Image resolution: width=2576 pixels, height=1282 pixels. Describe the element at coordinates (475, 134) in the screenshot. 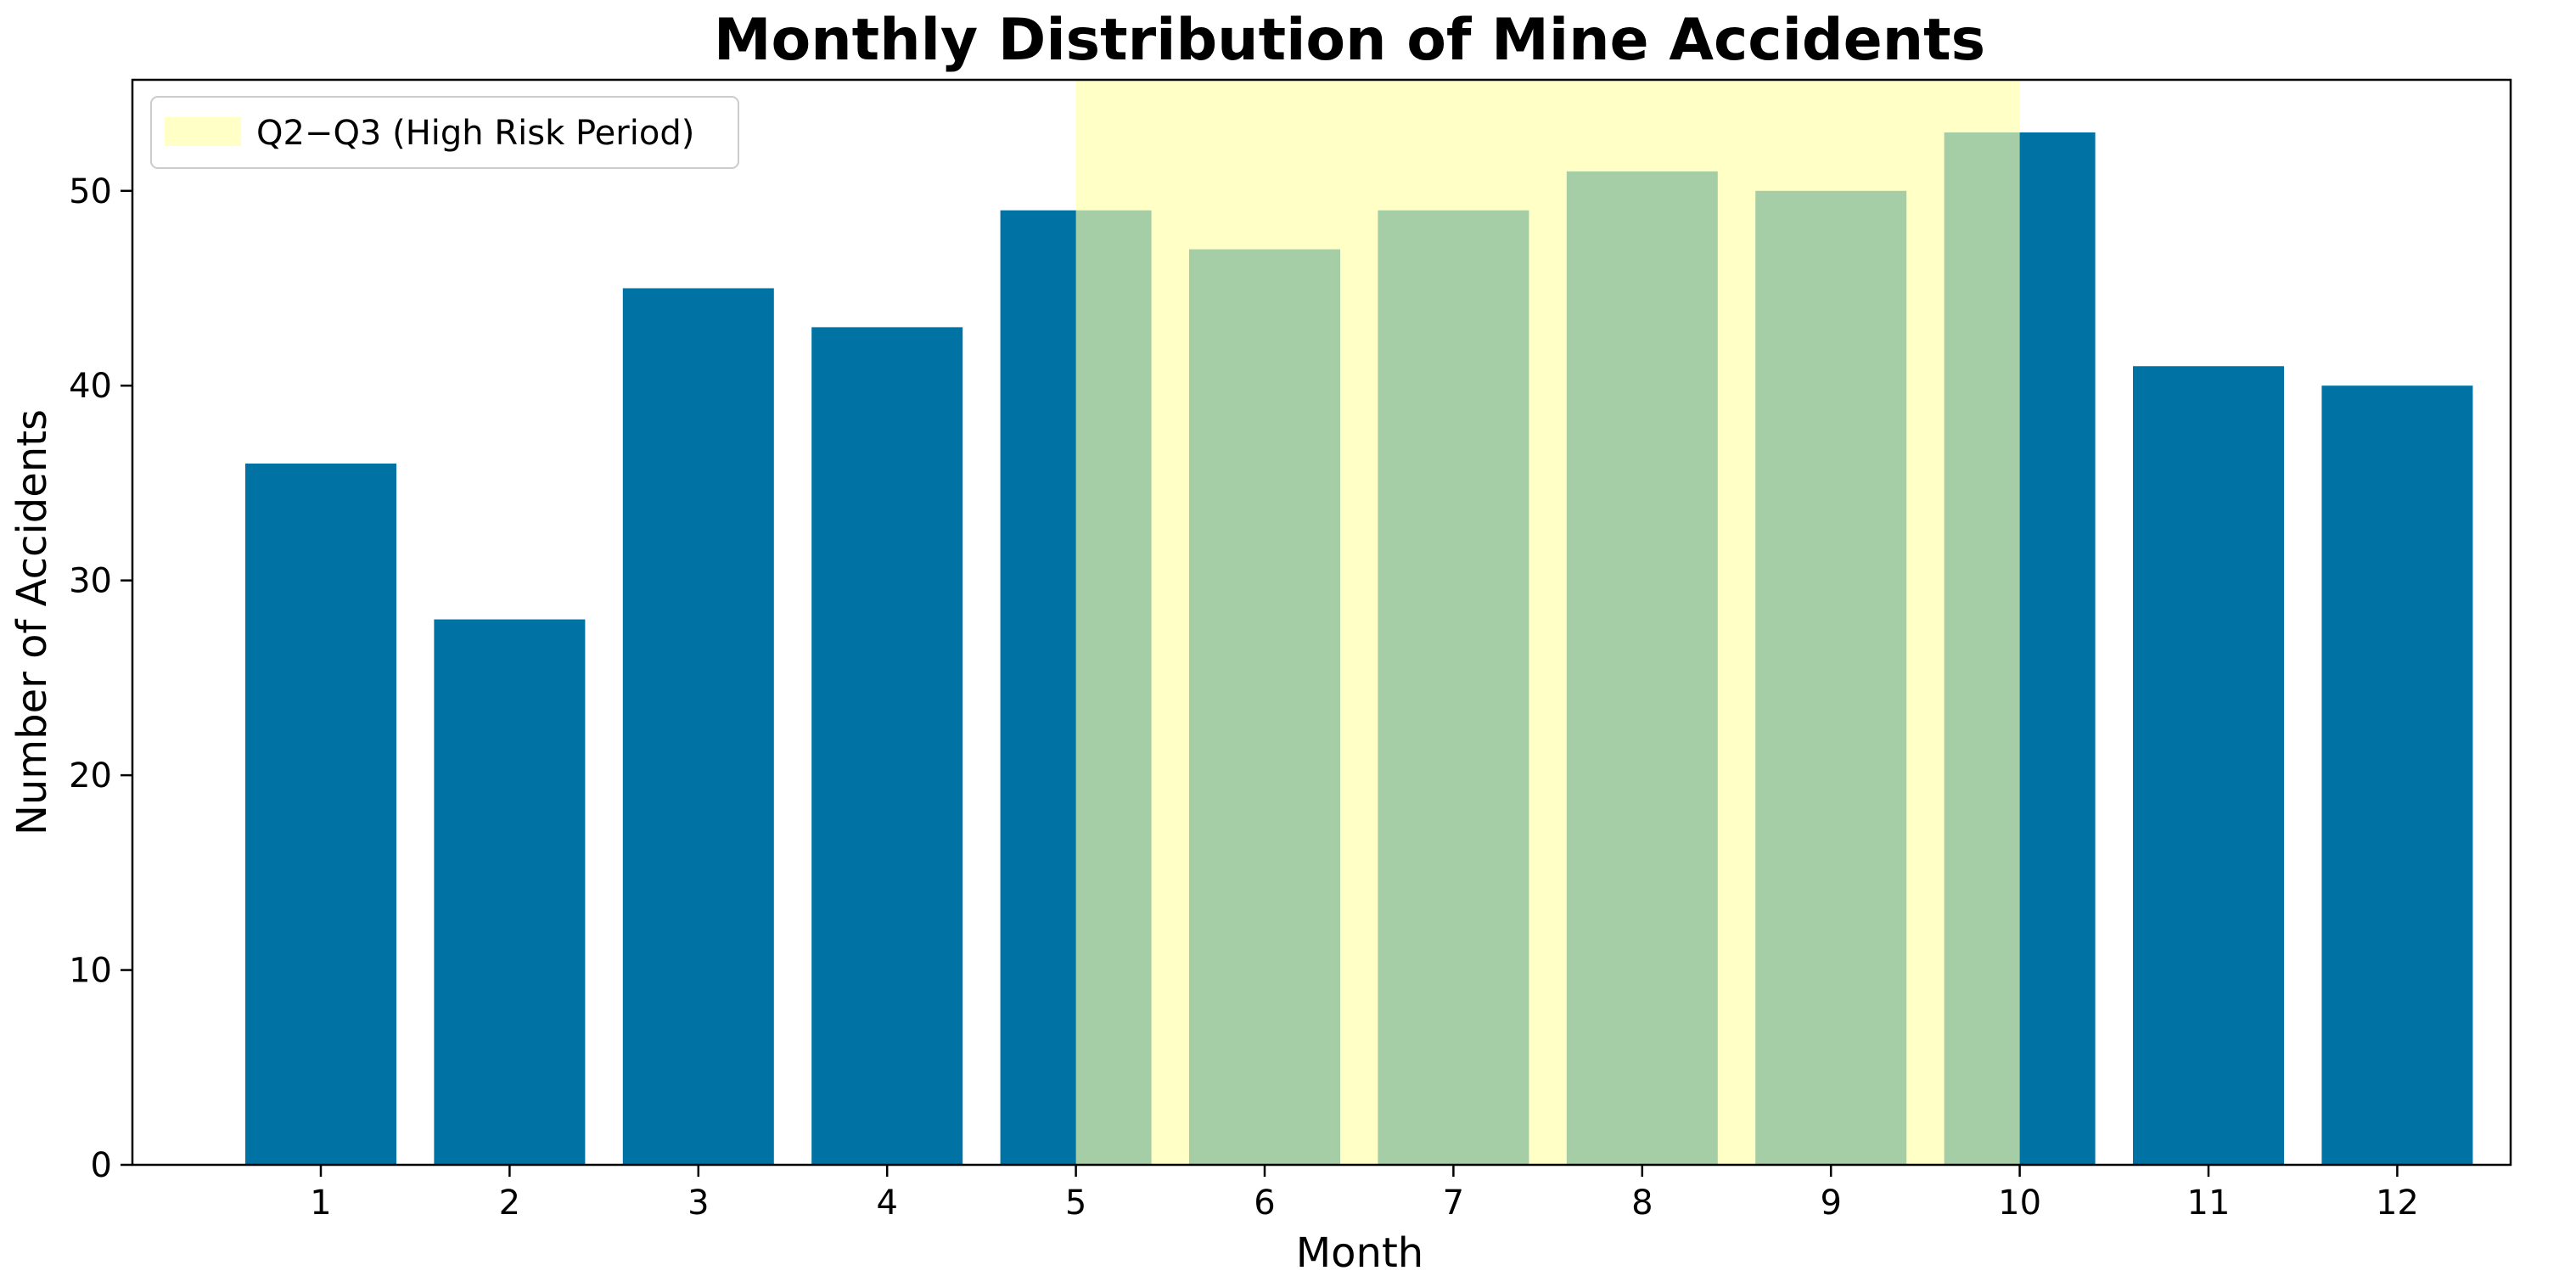

I see `legend-label: Q2−Q3 (High Risk Period)` at that location.